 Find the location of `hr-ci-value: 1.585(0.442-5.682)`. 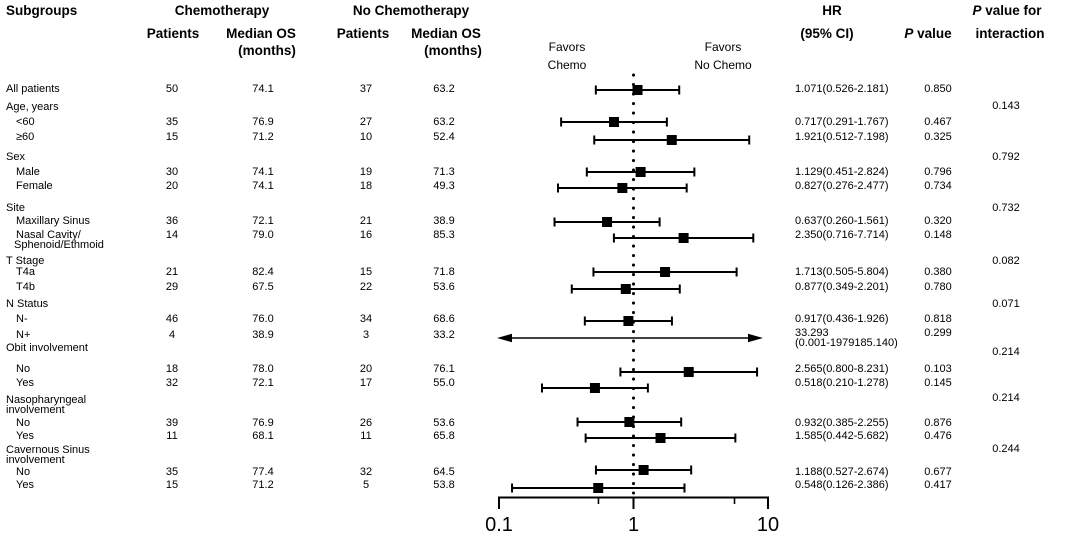

hr-ci-value: 1.585(0.442-5.682) is located at coordinates (842, 436).